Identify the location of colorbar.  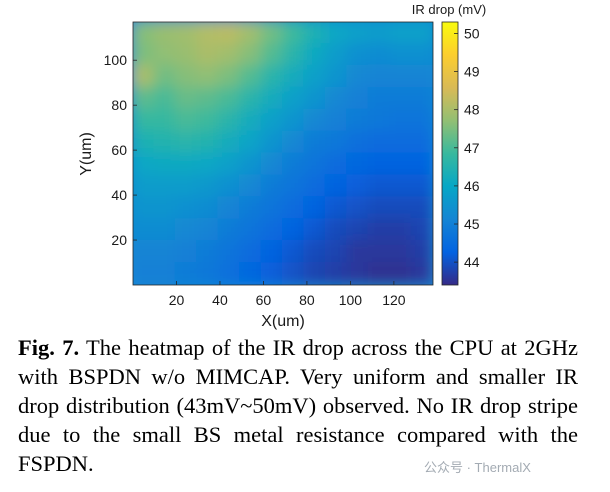
(450, 153).